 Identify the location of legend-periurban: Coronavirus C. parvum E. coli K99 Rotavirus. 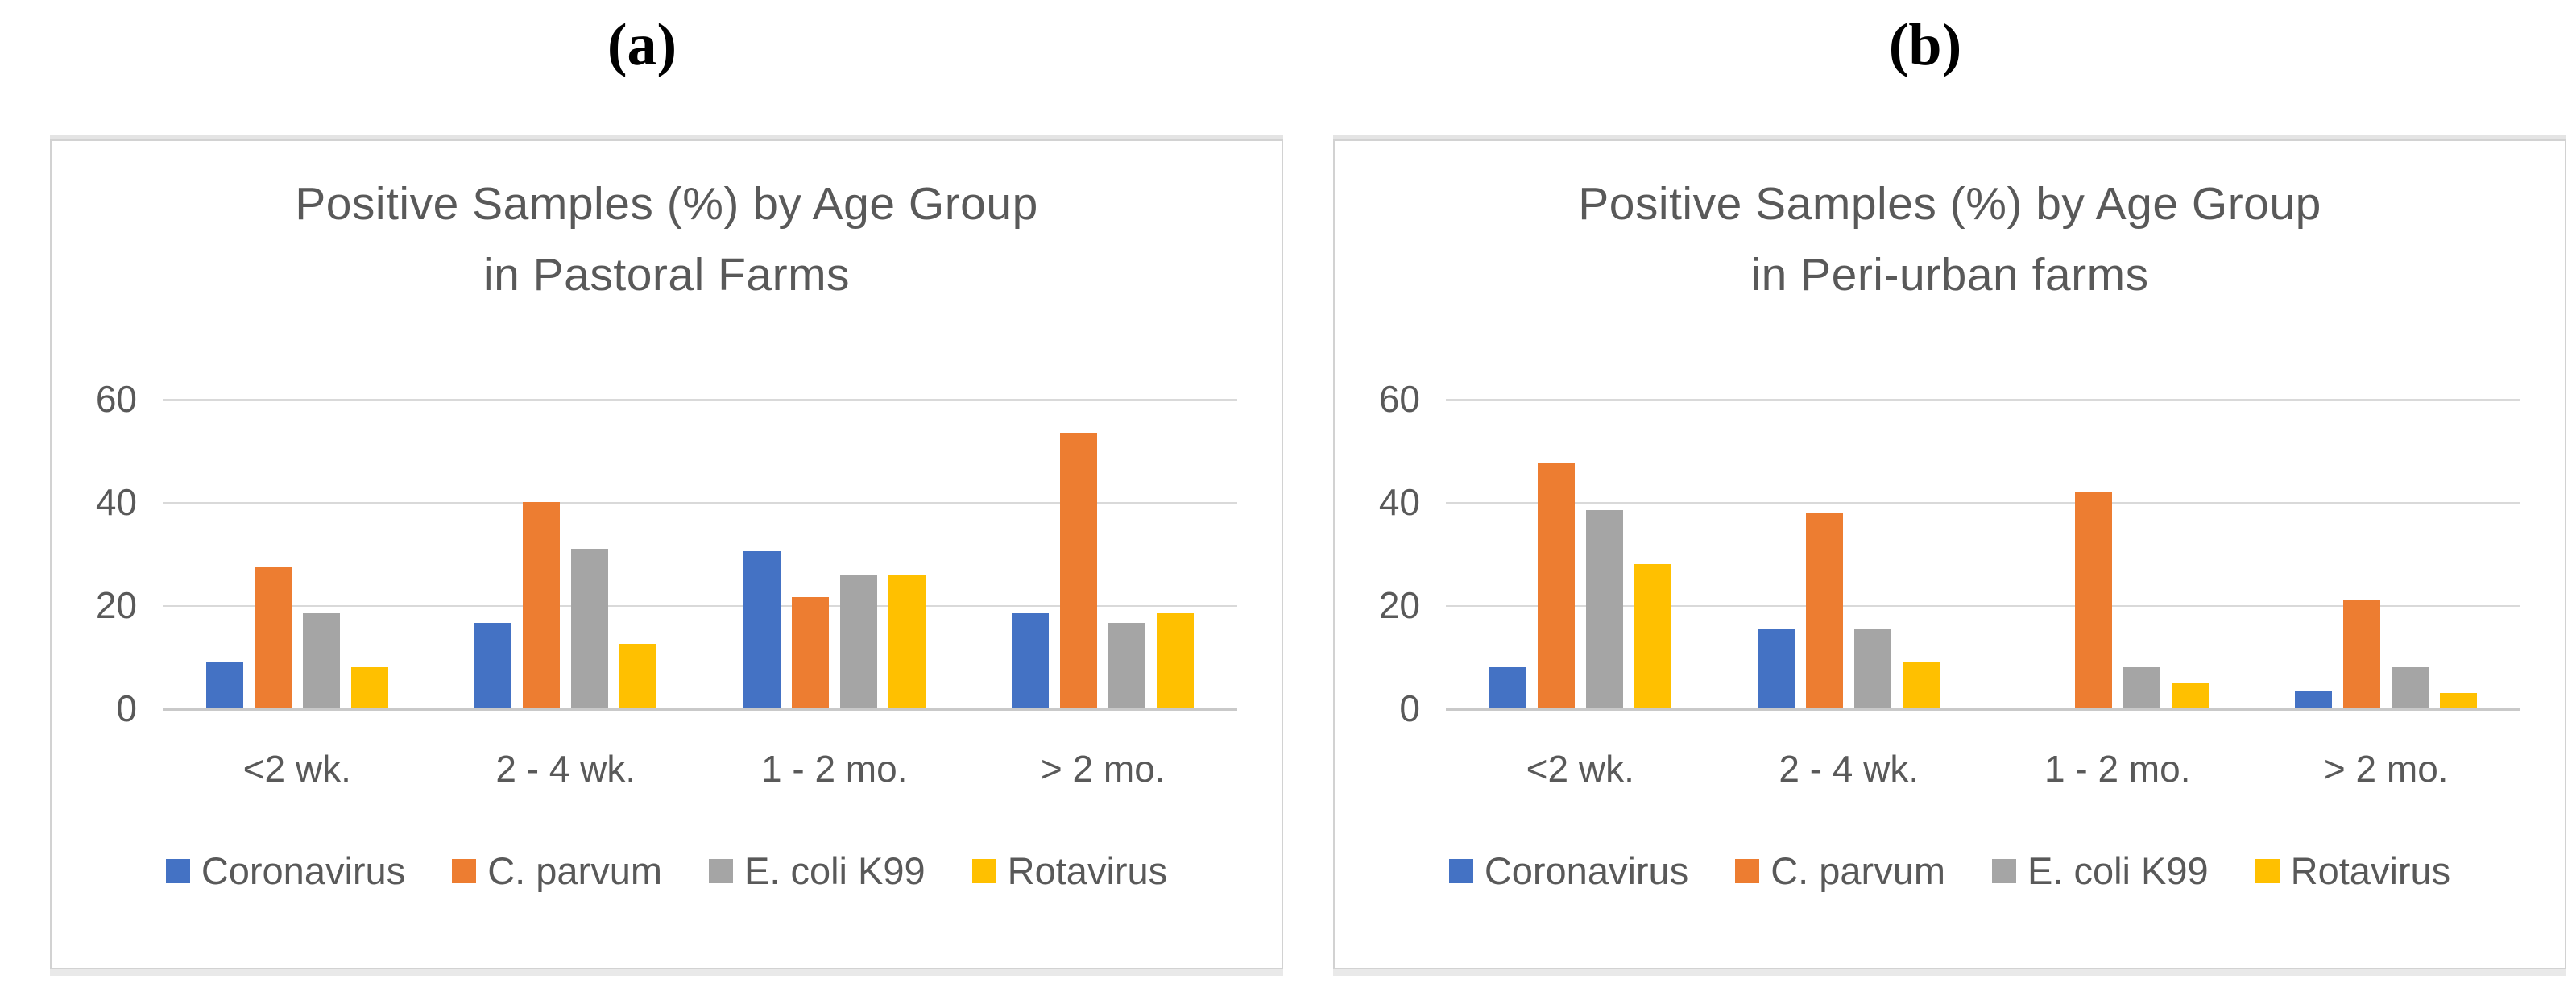
(1950, 871).